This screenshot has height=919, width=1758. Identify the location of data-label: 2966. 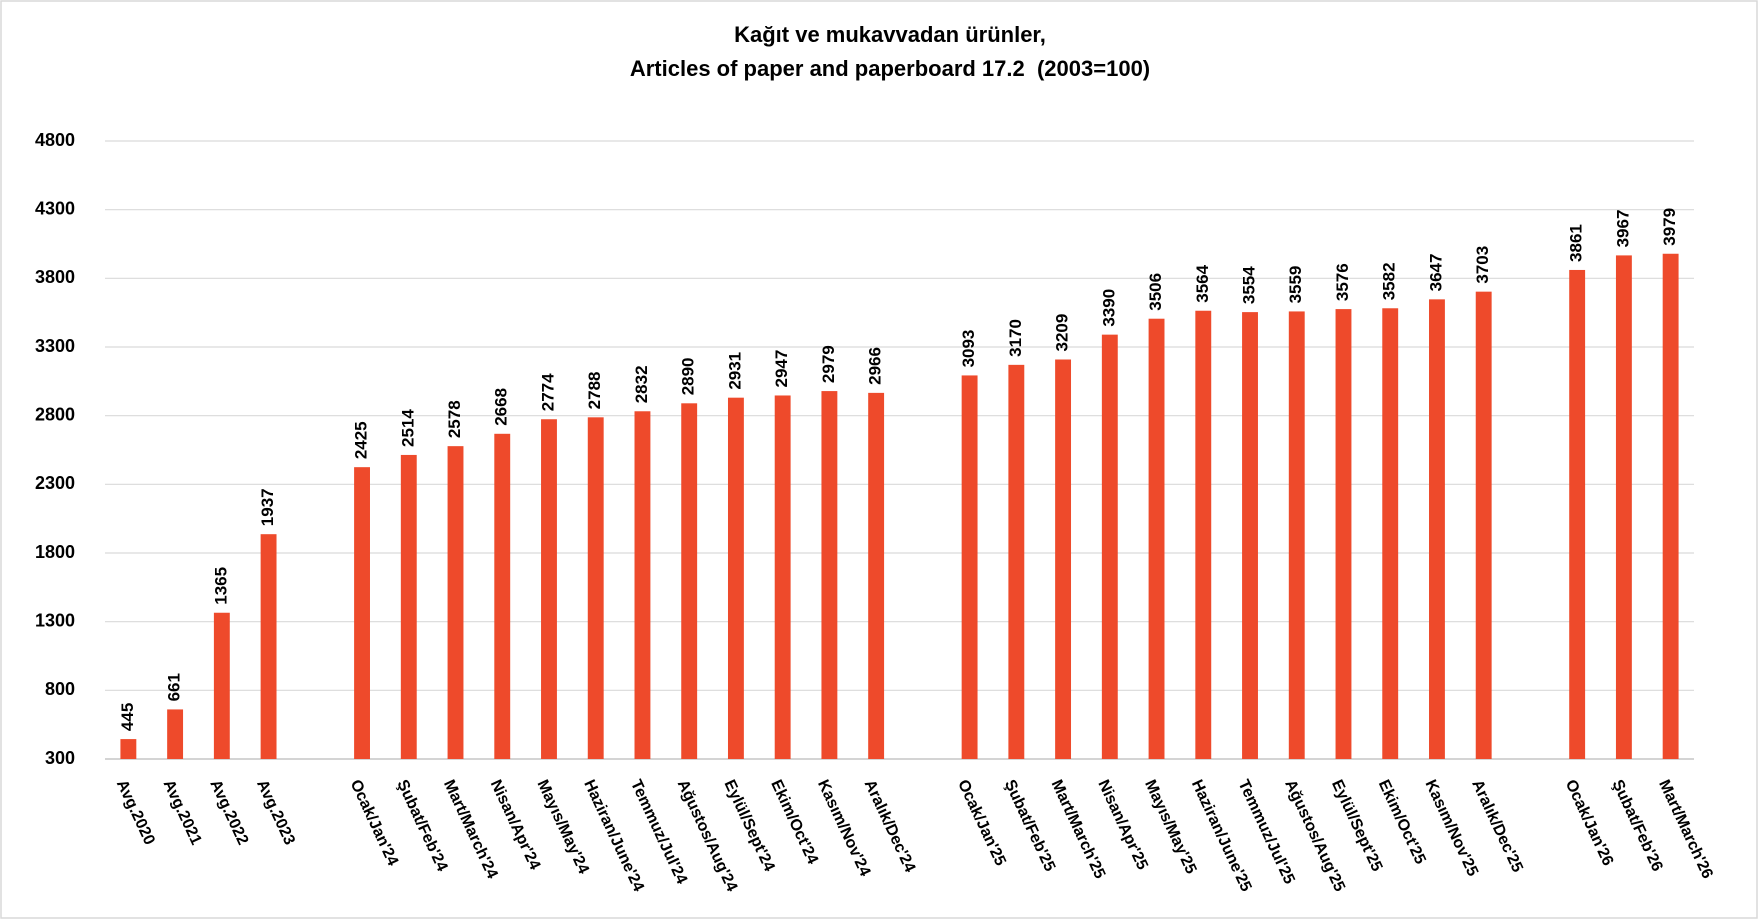
(875, 366).